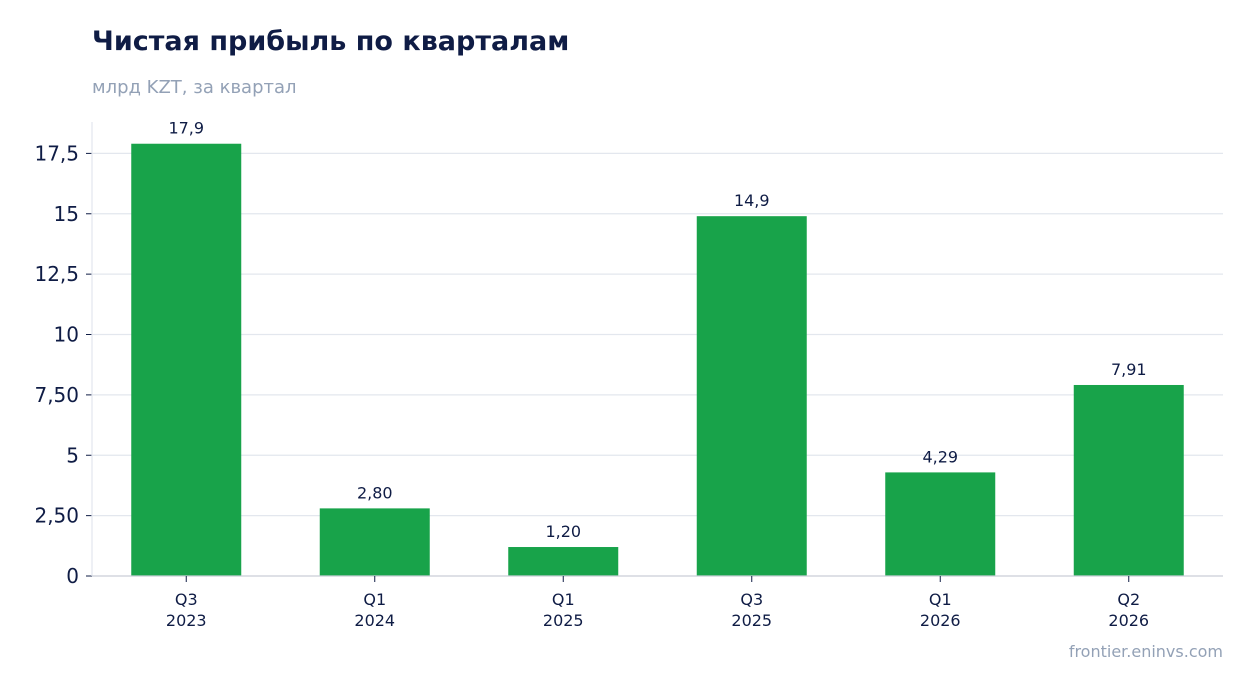 This screenshot has width=1254, height=693. What do you see at coordinates (1145, 651) in the screenshot?
I see `source-credit: frontier.eninvs.com` at bounding box center [1145, 651].